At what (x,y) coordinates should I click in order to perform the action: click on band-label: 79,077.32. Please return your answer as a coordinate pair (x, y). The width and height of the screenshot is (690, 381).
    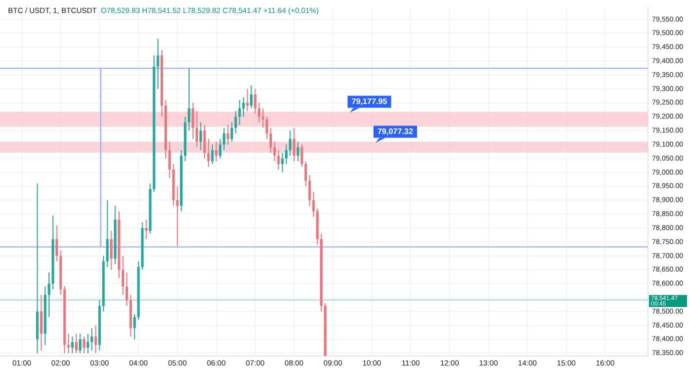
    Looking at the image, I should click on (395, 131).